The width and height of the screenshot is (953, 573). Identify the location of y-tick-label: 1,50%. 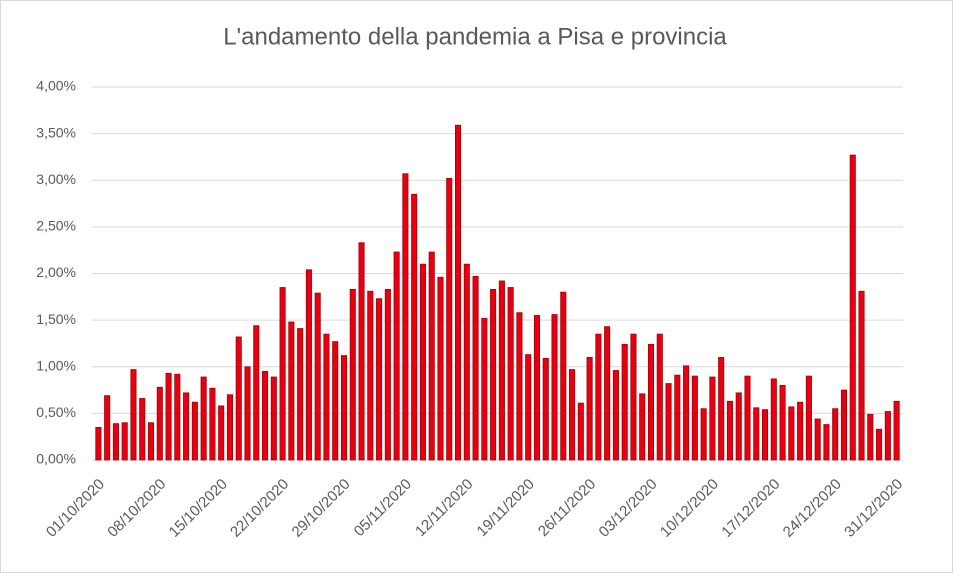
(56, 319).